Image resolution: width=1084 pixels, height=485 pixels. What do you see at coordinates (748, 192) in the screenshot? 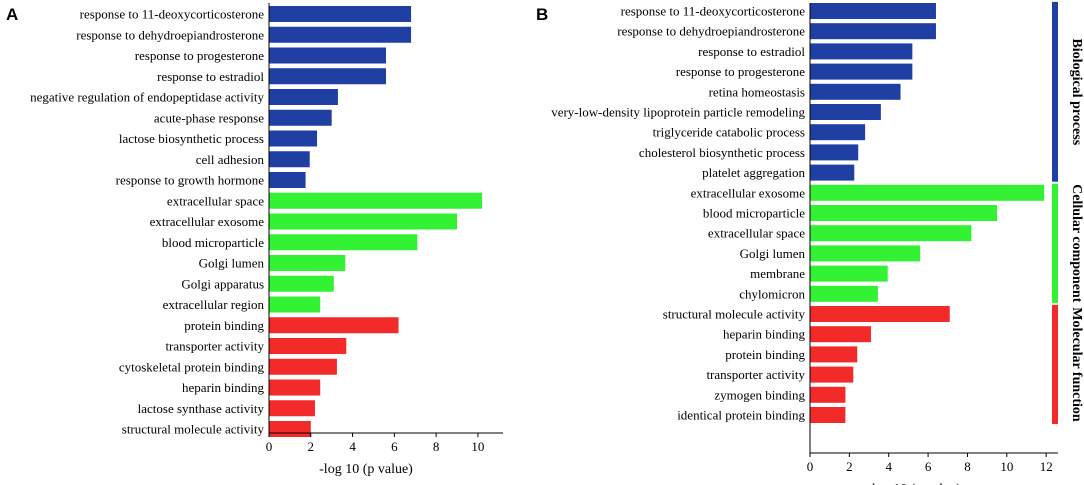
I see `panel-b-category-label: extracellular exosome` at bounding box center [748, 192].